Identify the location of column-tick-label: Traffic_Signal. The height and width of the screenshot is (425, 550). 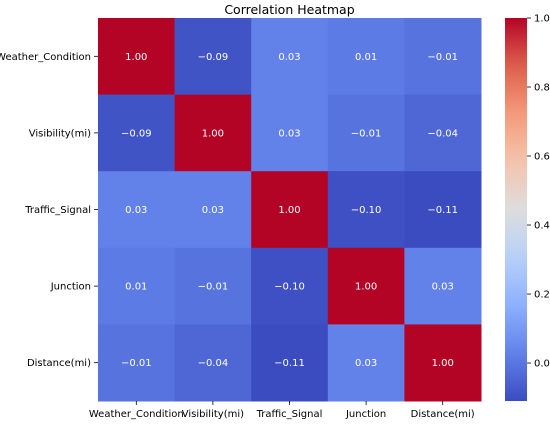
(289, 414).